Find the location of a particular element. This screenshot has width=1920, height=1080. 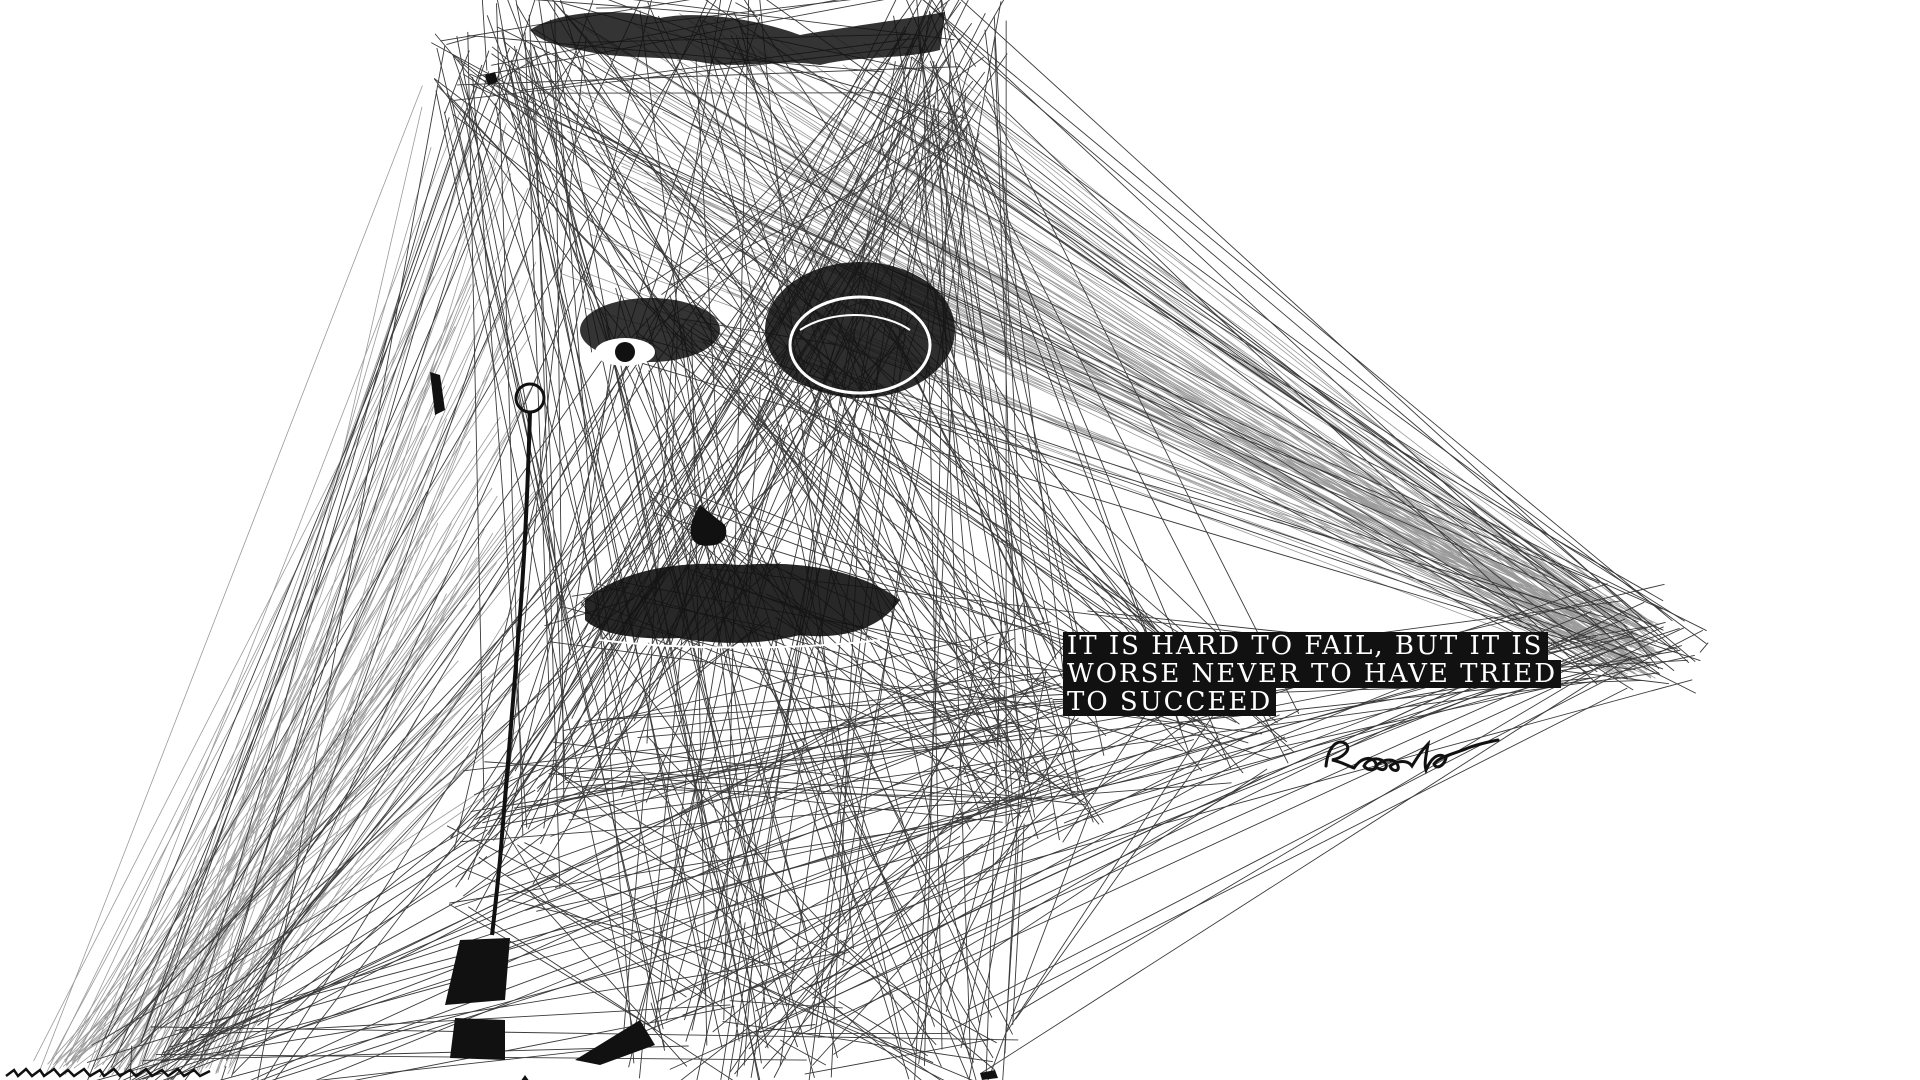

signature is located at coordinates (1412, 756).